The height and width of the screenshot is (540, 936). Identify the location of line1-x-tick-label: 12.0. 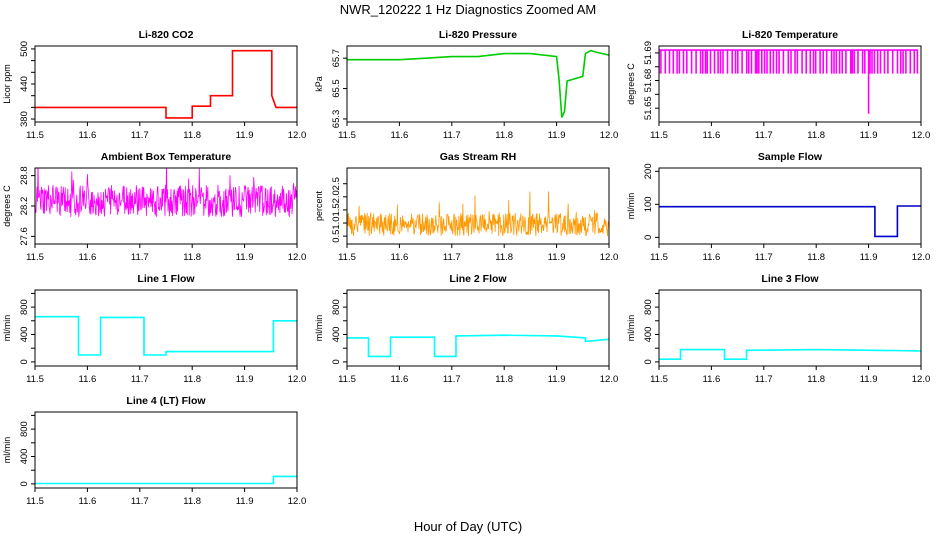
(297, 379).